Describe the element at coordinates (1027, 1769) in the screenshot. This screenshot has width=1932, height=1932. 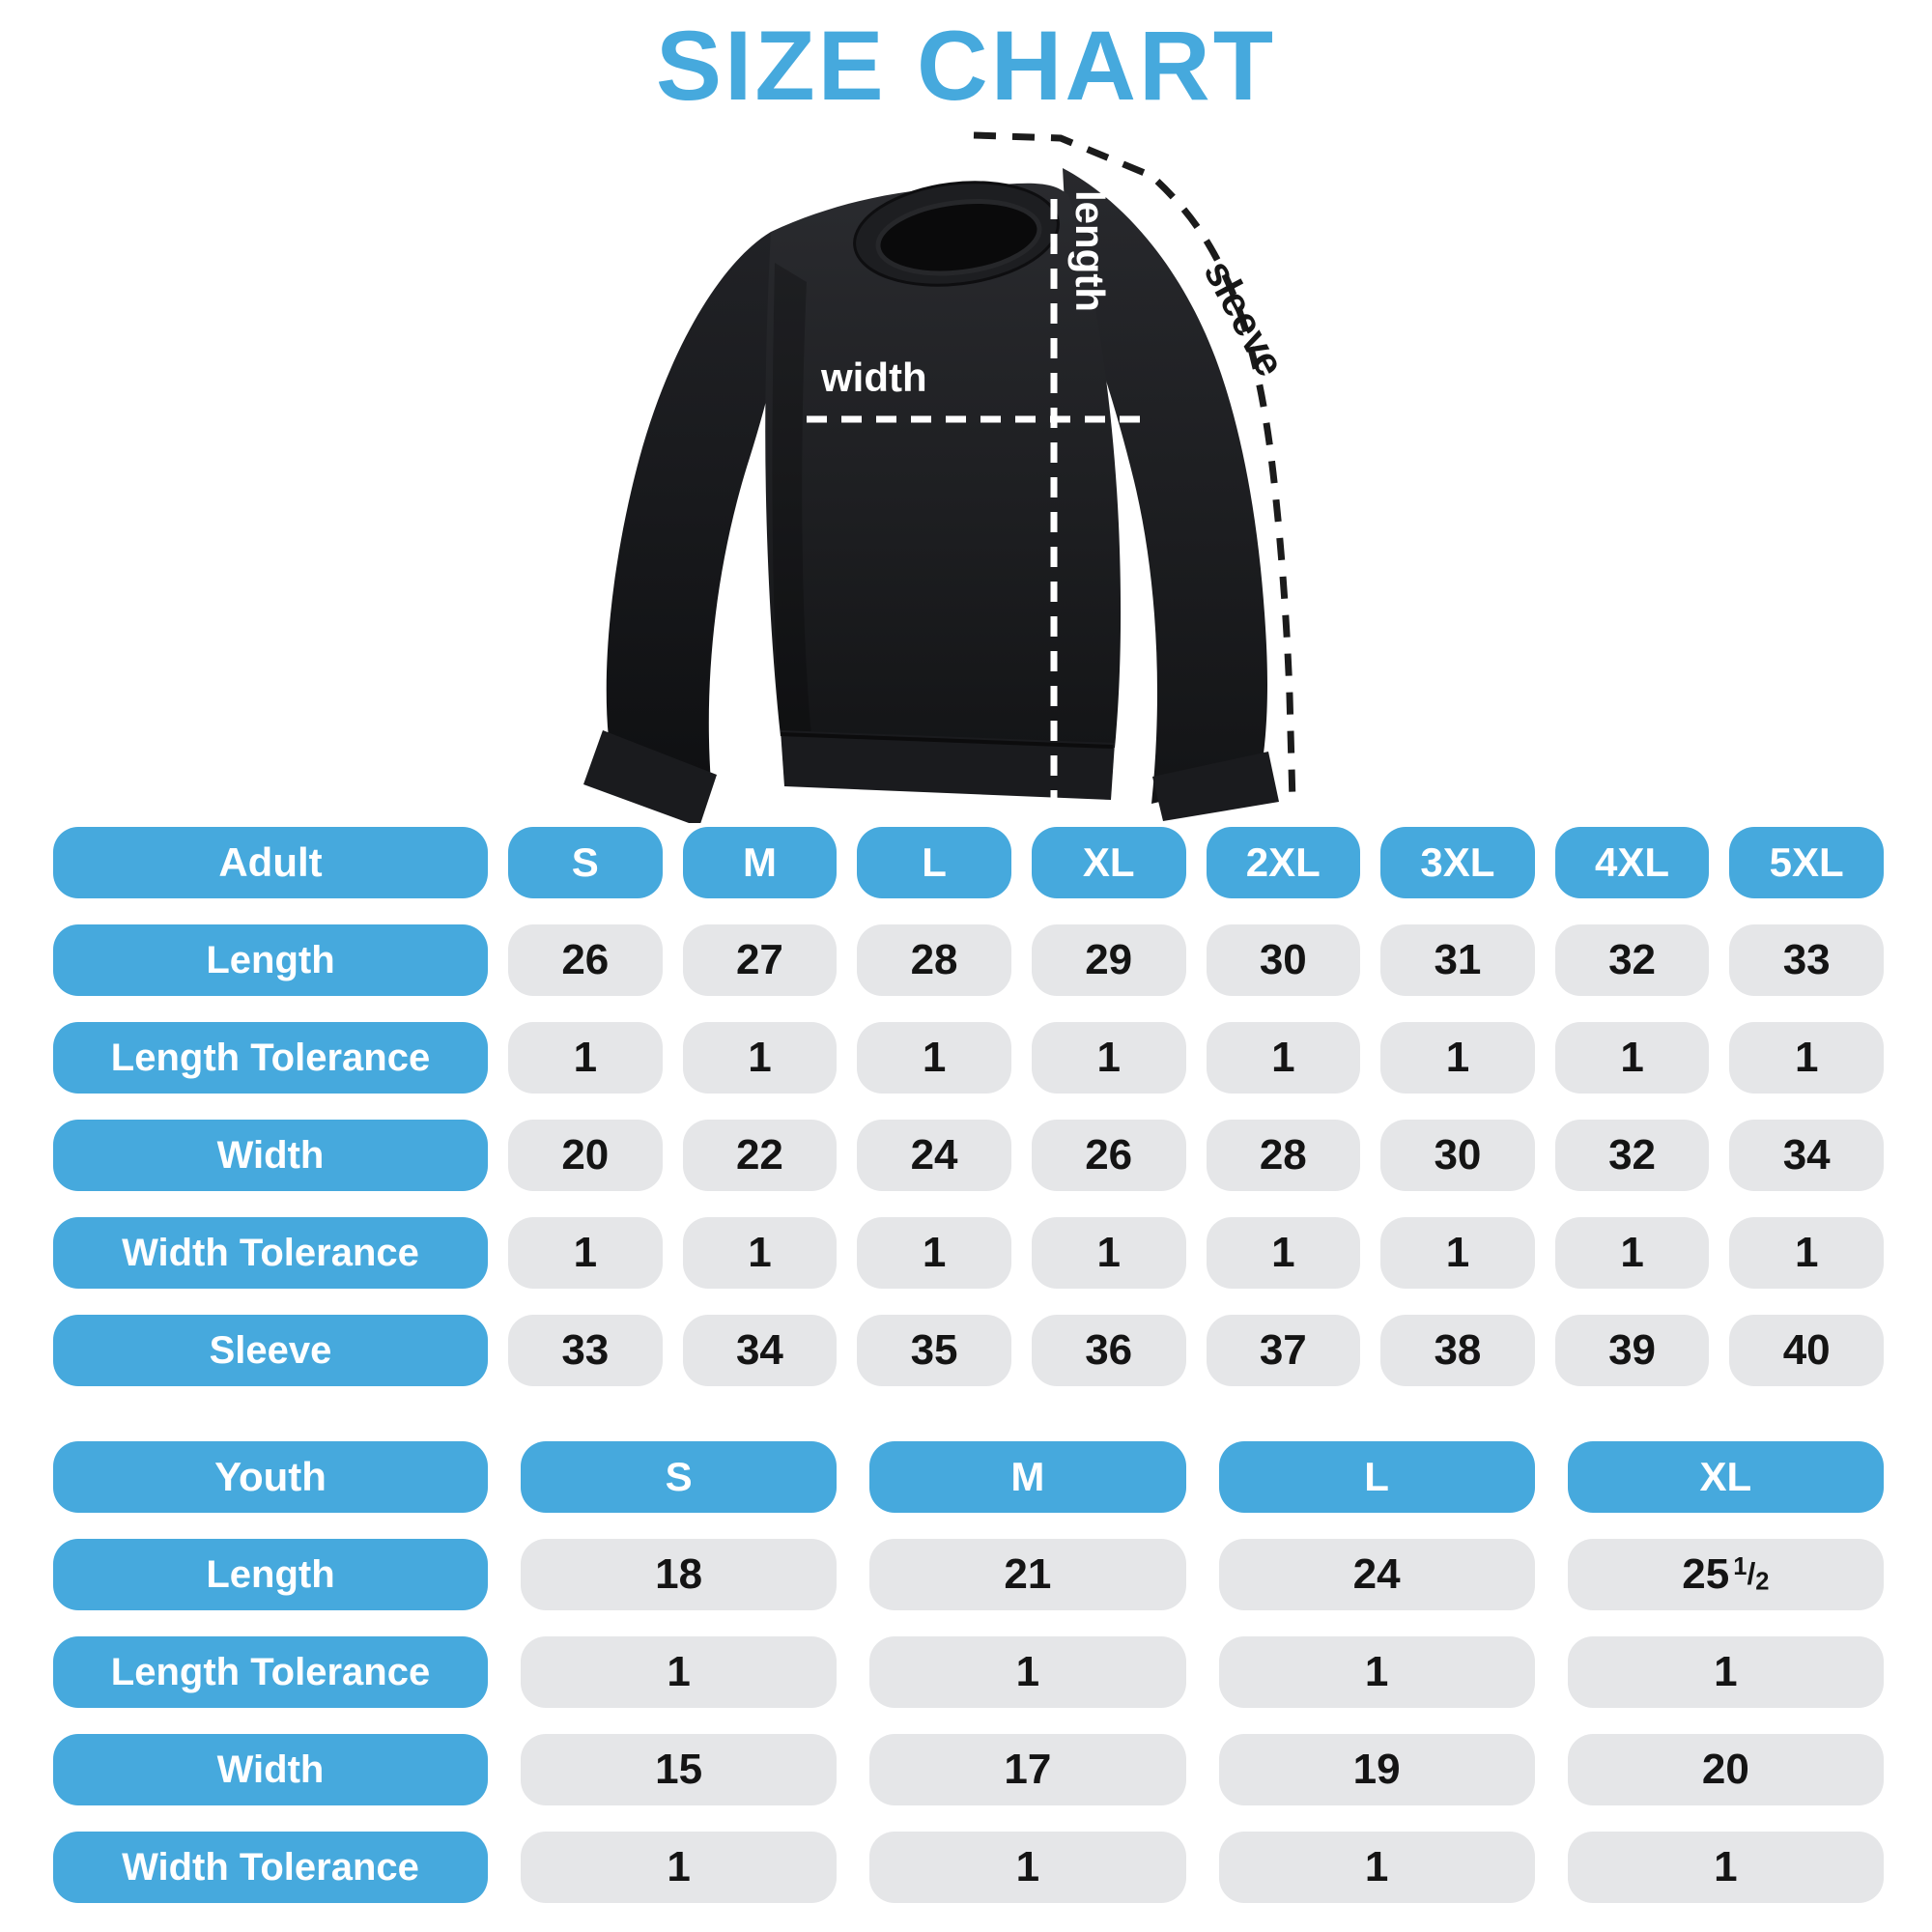
I see `value-cell: 17` at that location.